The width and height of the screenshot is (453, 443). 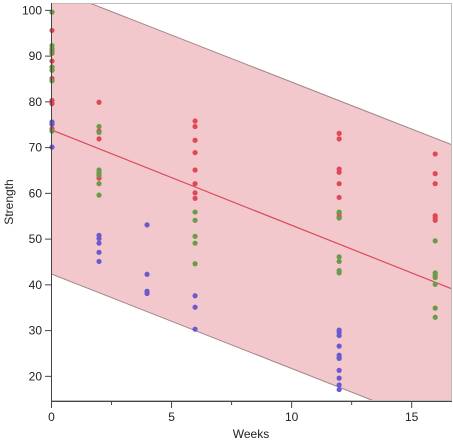 What do you see at coordinates (32, 10) in the screenshot?
I see `y-tick-label: 100` at bounding box center [32, 10].